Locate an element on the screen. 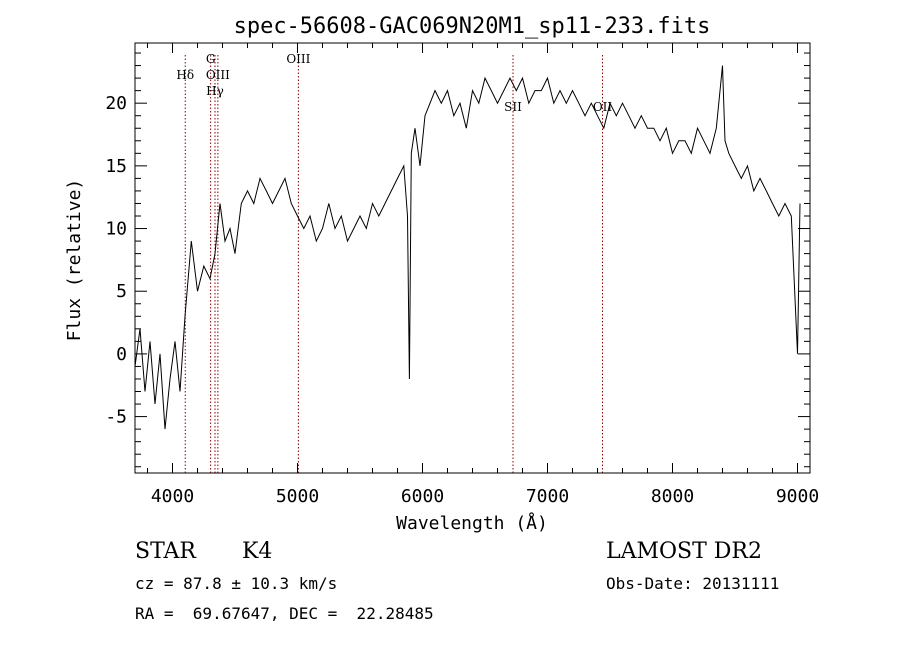  marker-label: OII is located at coordinates (603, 107).